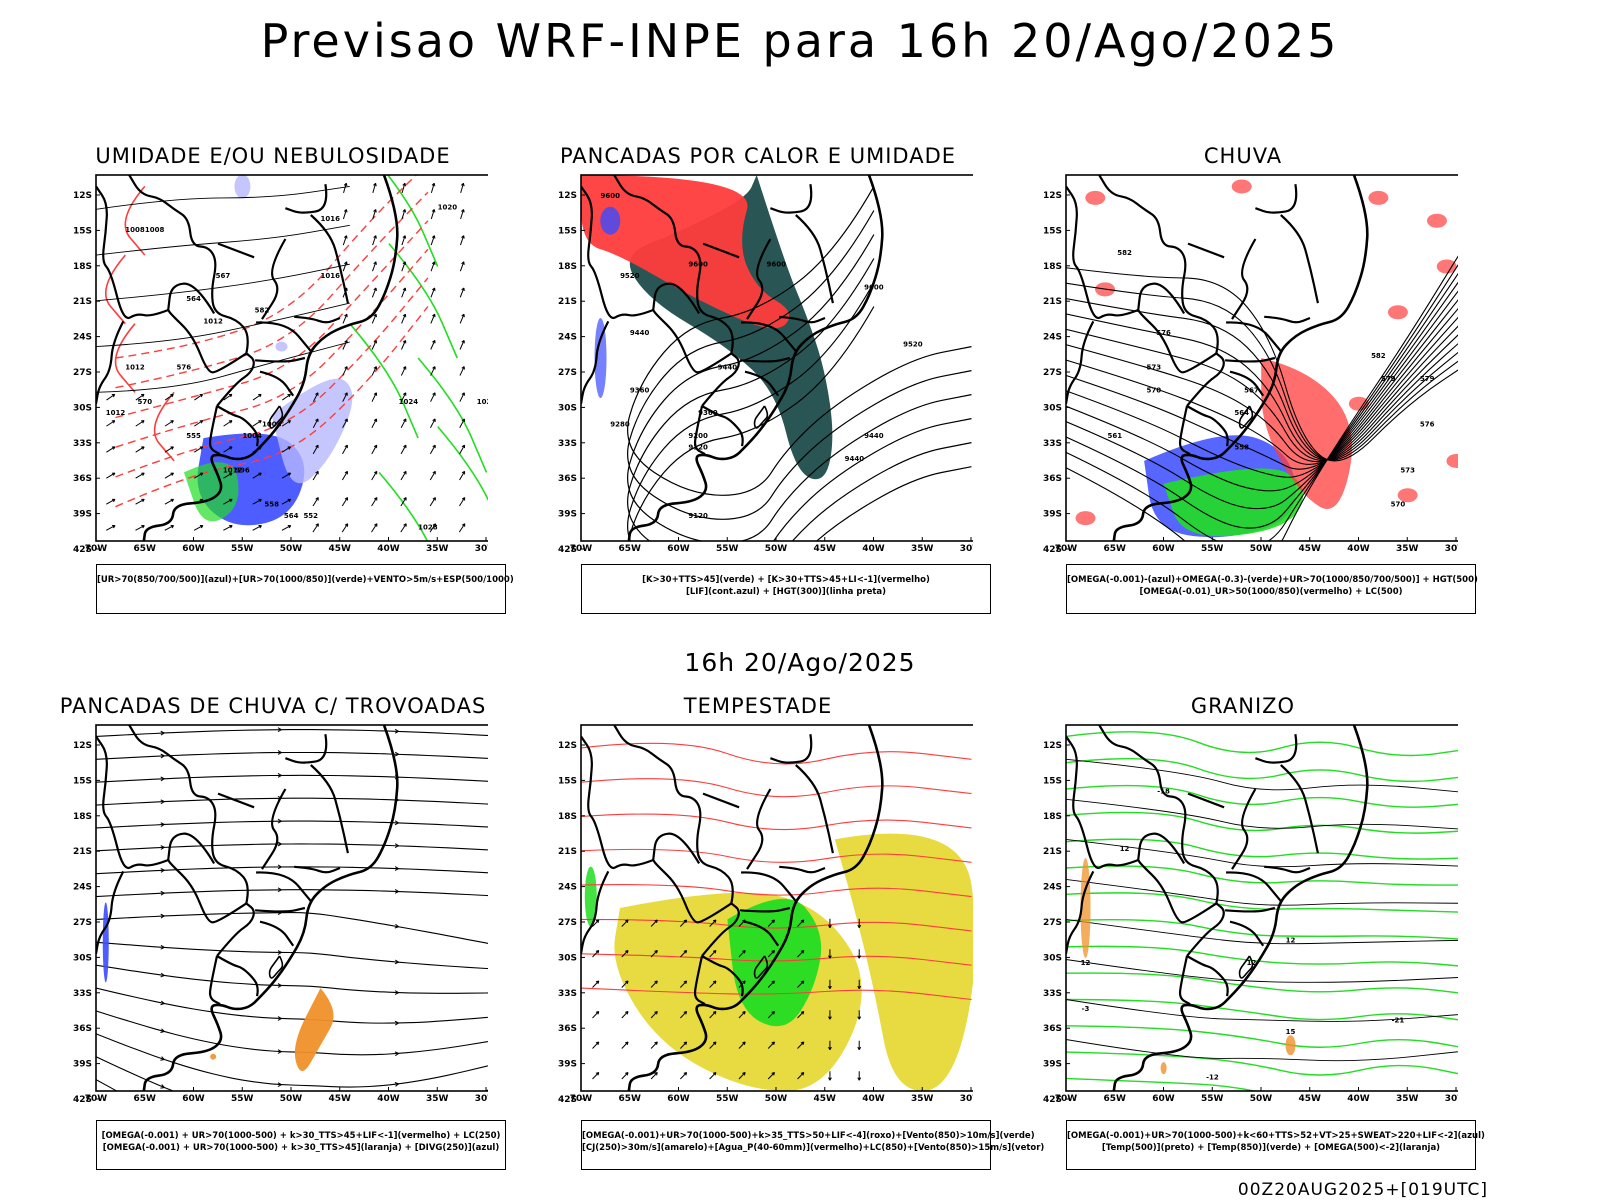 This screenshot has height=1200, width=1600. I want to click on hgt300-contour, so click(799, 341).